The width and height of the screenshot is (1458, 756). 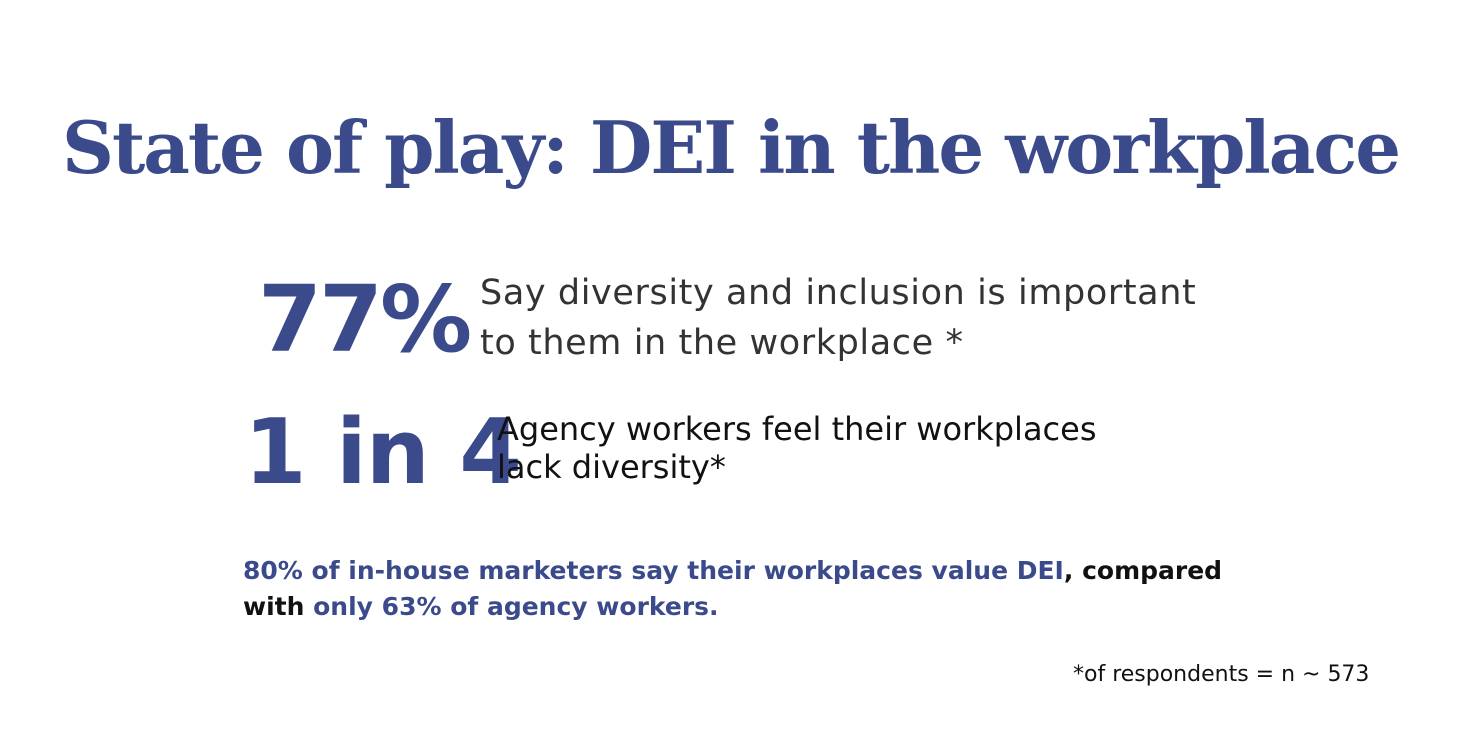 What do you see at coordinates (611, 467) in the screenshot?
I see `stat-description-2-line-2: lack diversity*` at bounding box center [611, 467].